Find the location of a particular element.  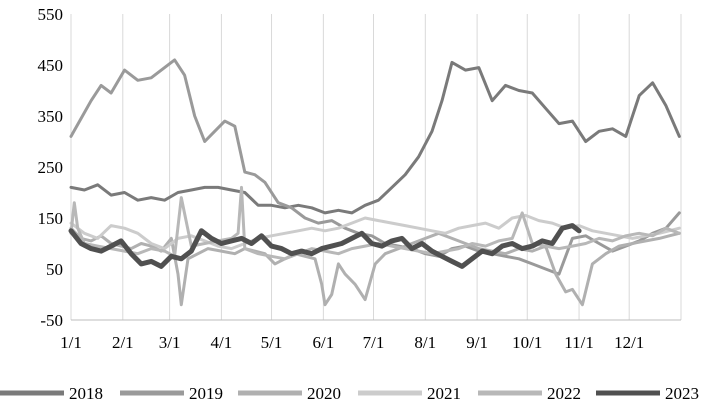

series-line-2023 is located at coordinates (325, 246).